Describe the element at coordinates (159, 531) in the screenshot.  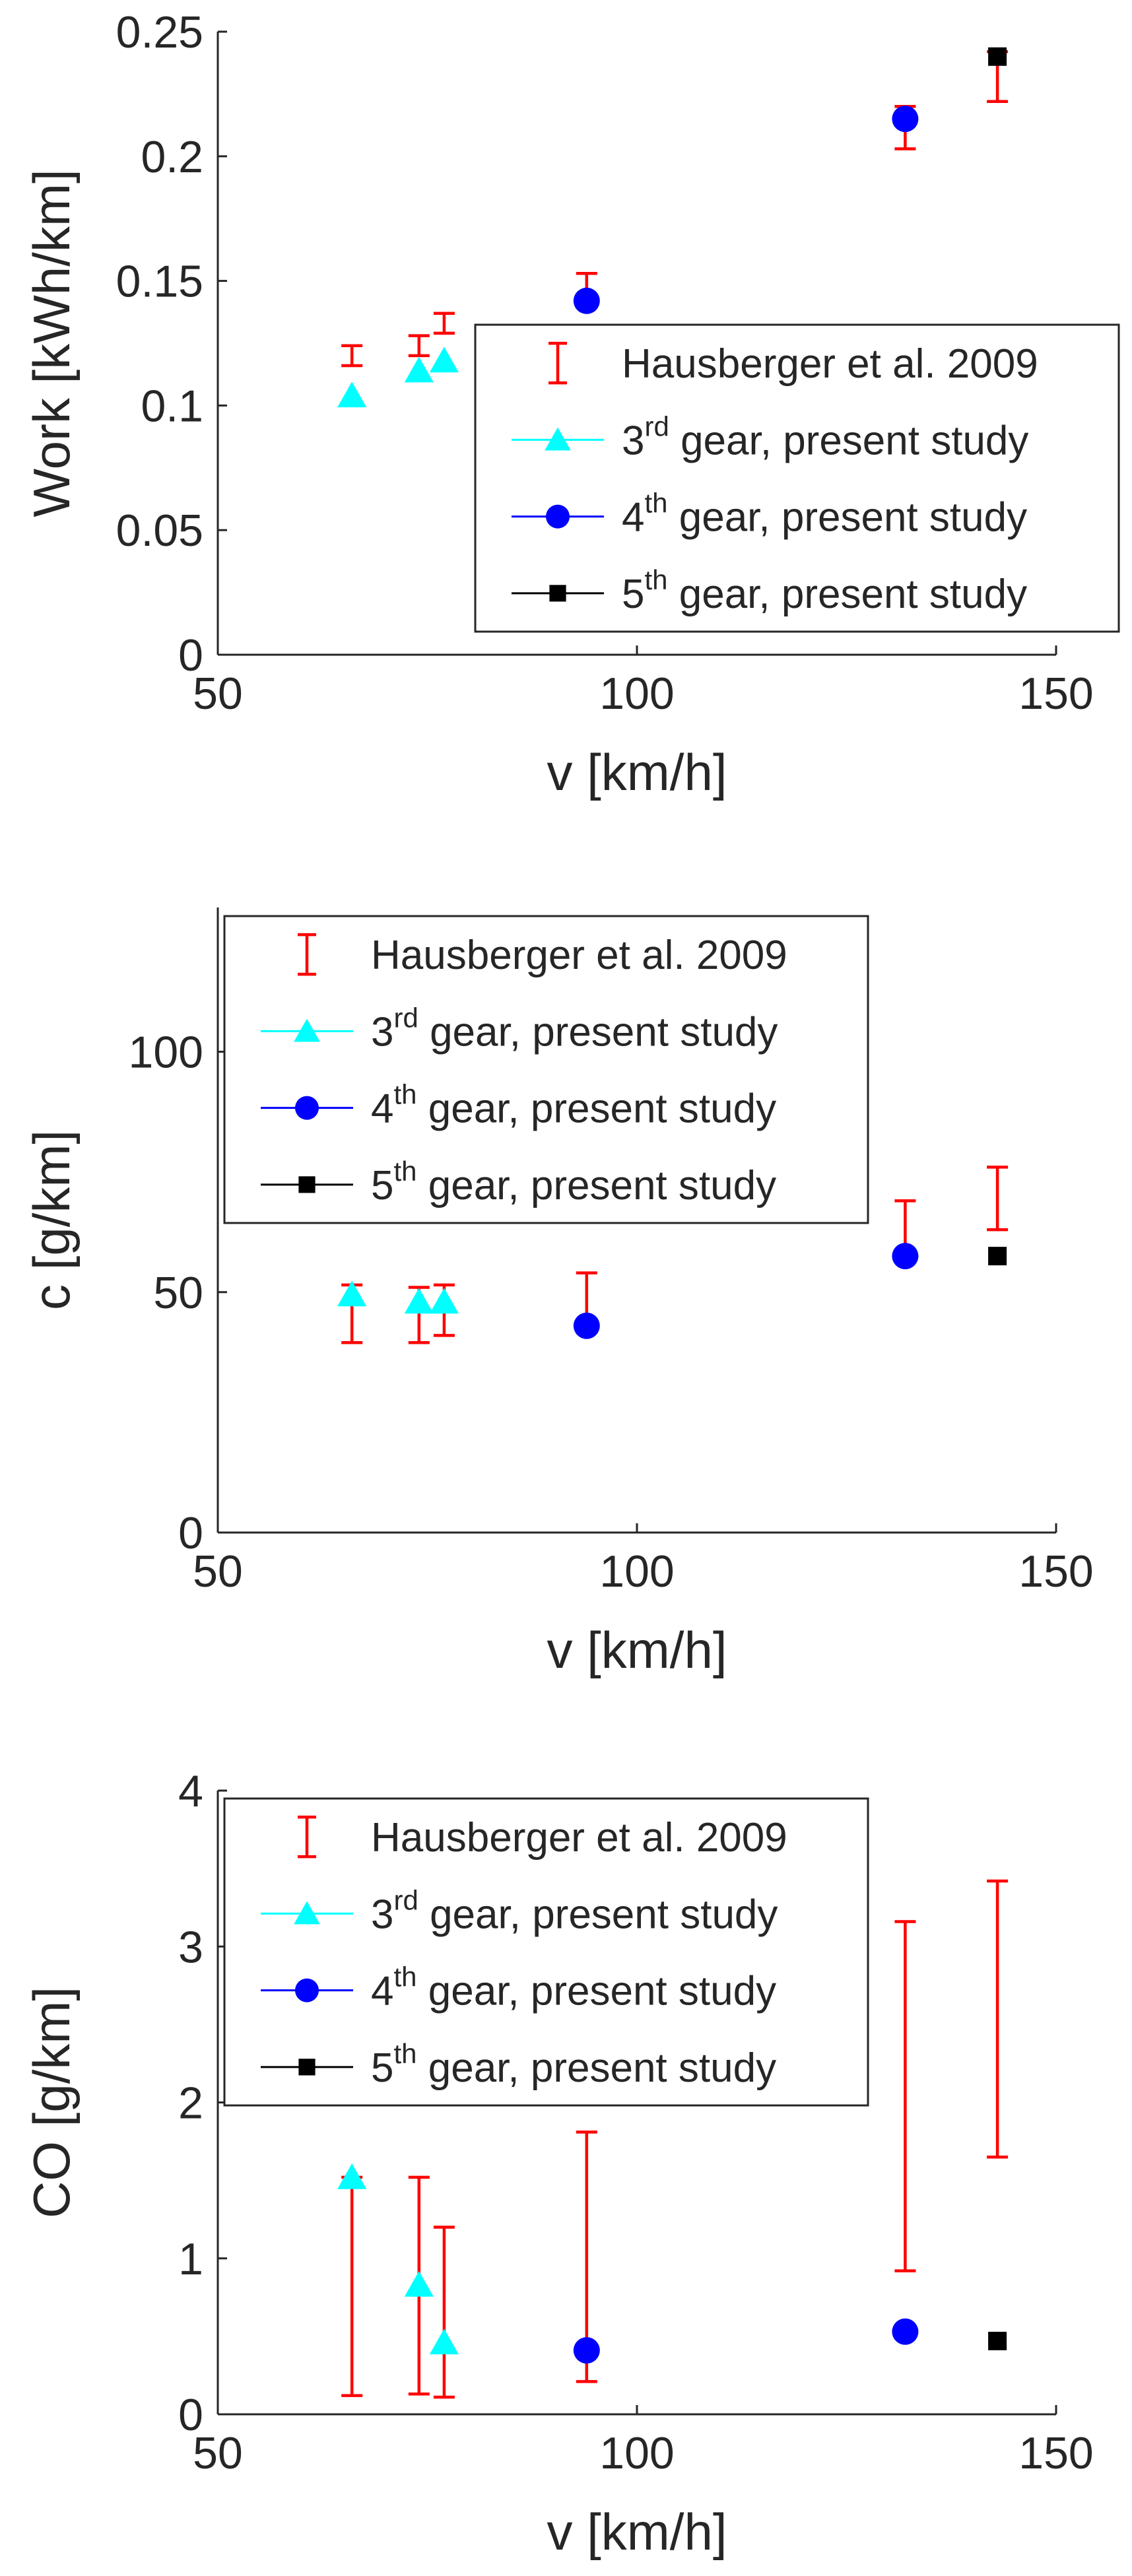
I see `y-tick-label: 0.05` at that location.